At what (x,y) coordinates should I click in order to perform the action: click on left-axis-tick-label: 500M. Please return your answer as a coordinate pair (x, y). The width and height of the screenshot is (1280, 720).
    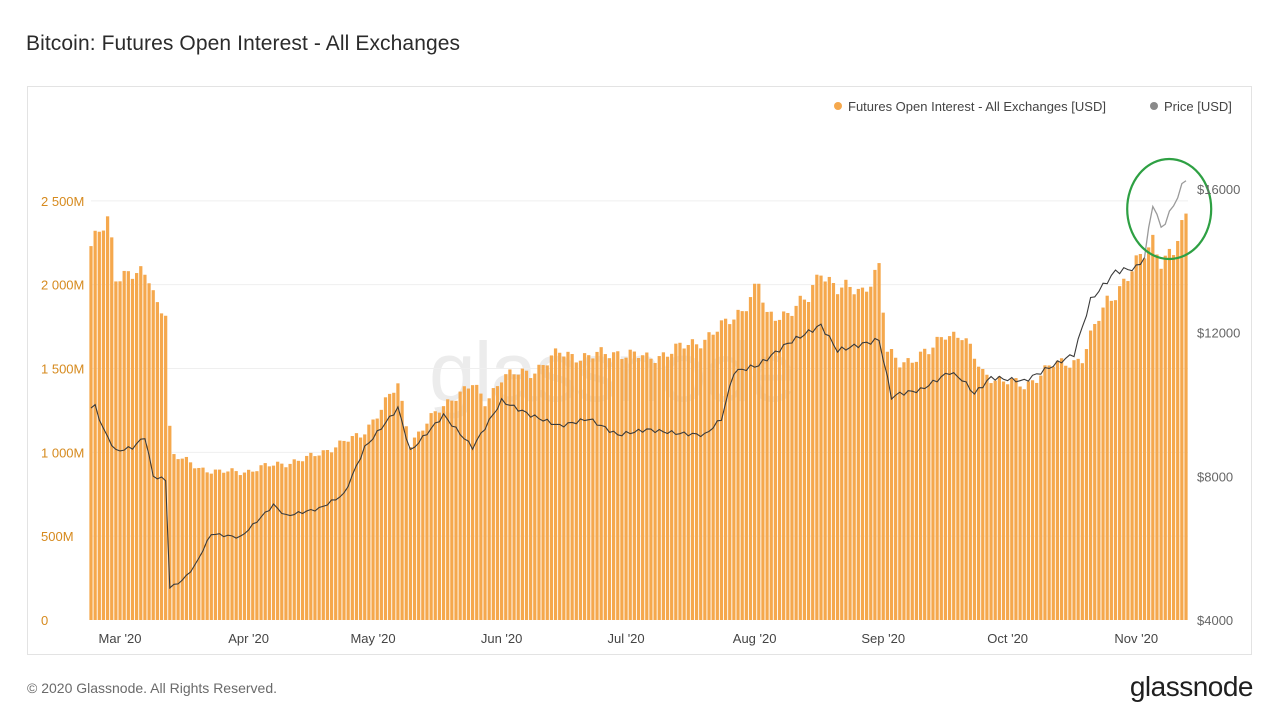
    Looking at the image, I should click on (57, 536).